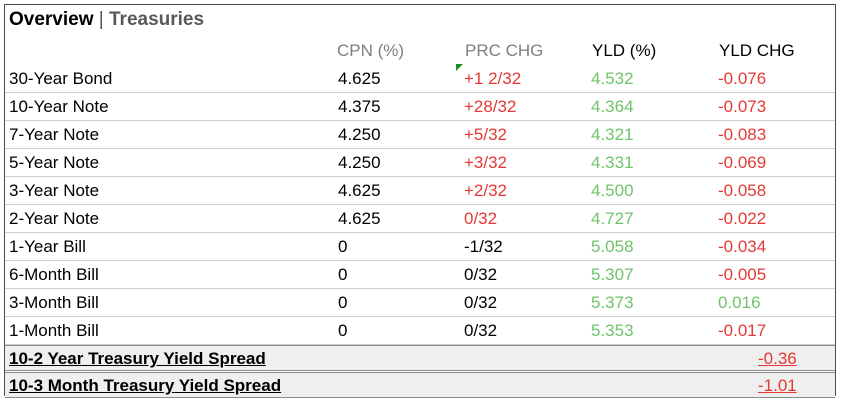 The width and height of the screenshot is (843, 402). What do you see at coordinates (54, 190) in the screenshot?
I see `row-name: 3-Year Note` at bounding box center [54, 190].